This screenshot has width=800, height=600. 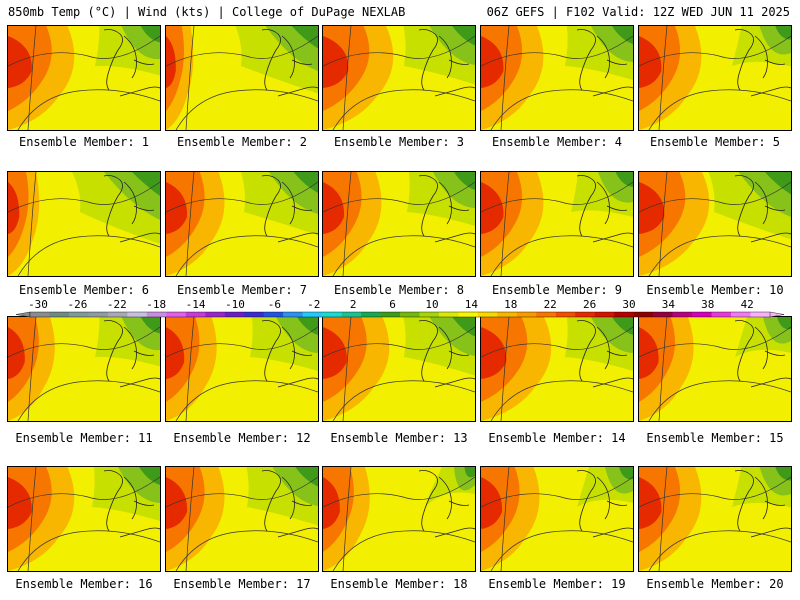 I want to click on colorbar-tick-label: -6, so click(x=274, y=305).